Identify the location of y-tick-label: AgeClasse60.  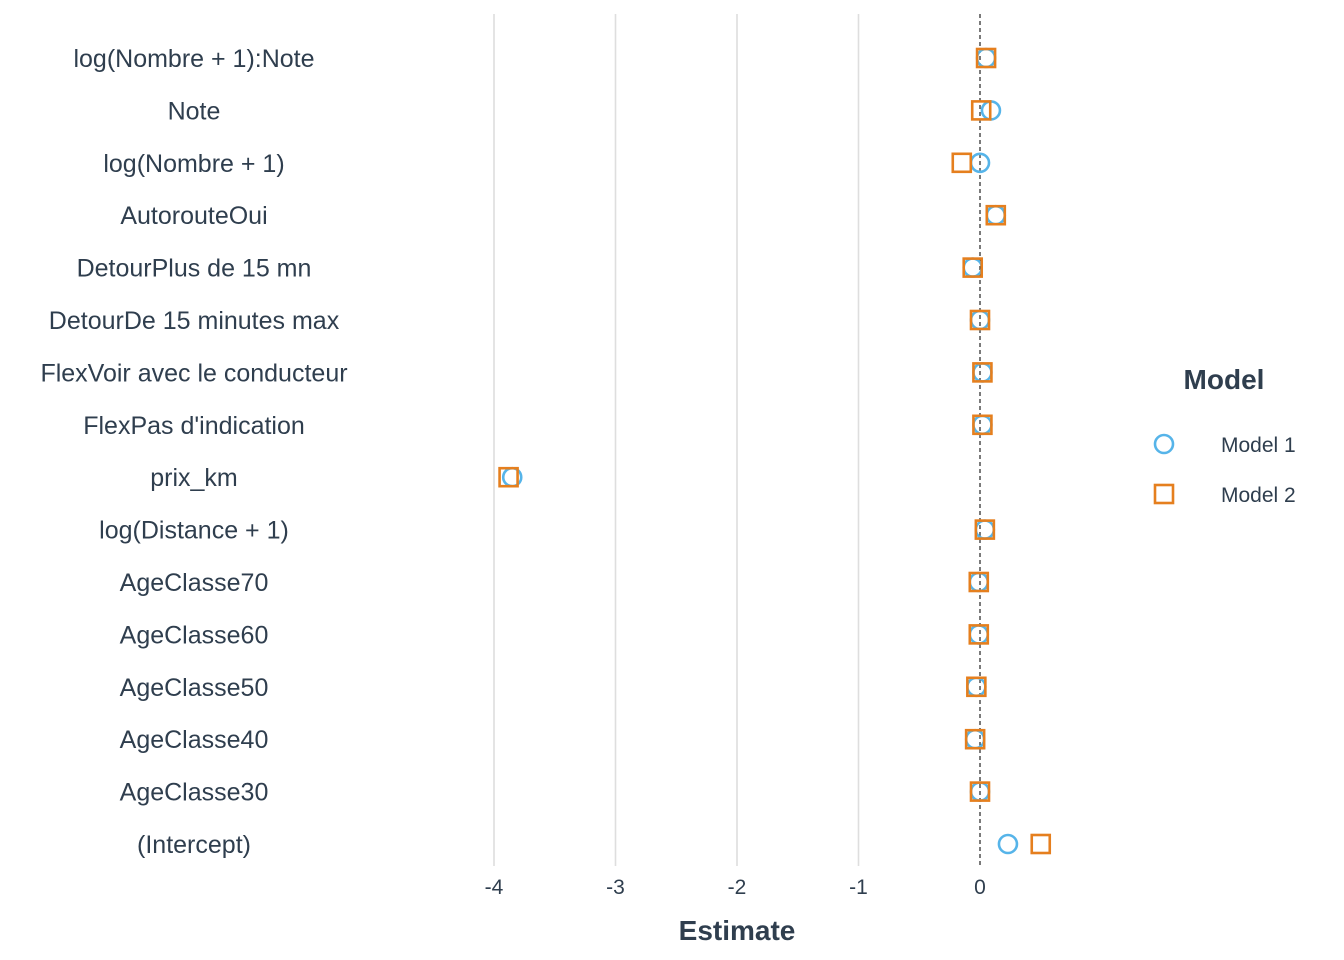
(194, 635).